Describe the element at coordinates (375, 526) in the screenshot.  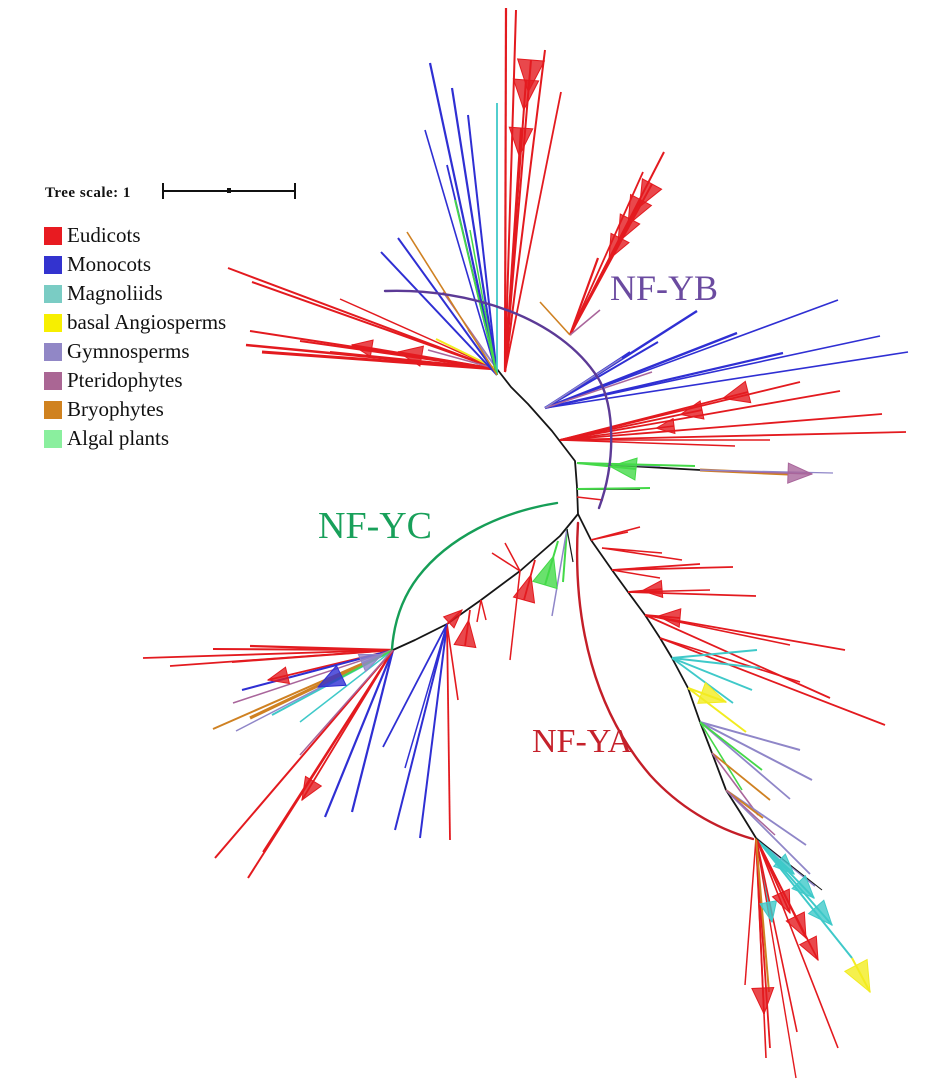
I see `clade-label-nf-yc: NF-YC` at that location.